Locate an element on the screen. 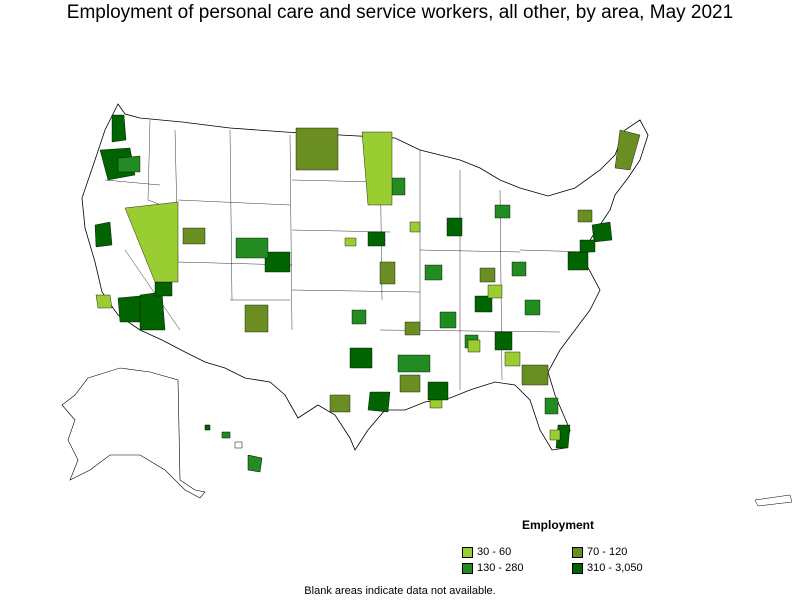 This screenshot has width=800, height=600. area-boise is located at coordinates (129, 164).